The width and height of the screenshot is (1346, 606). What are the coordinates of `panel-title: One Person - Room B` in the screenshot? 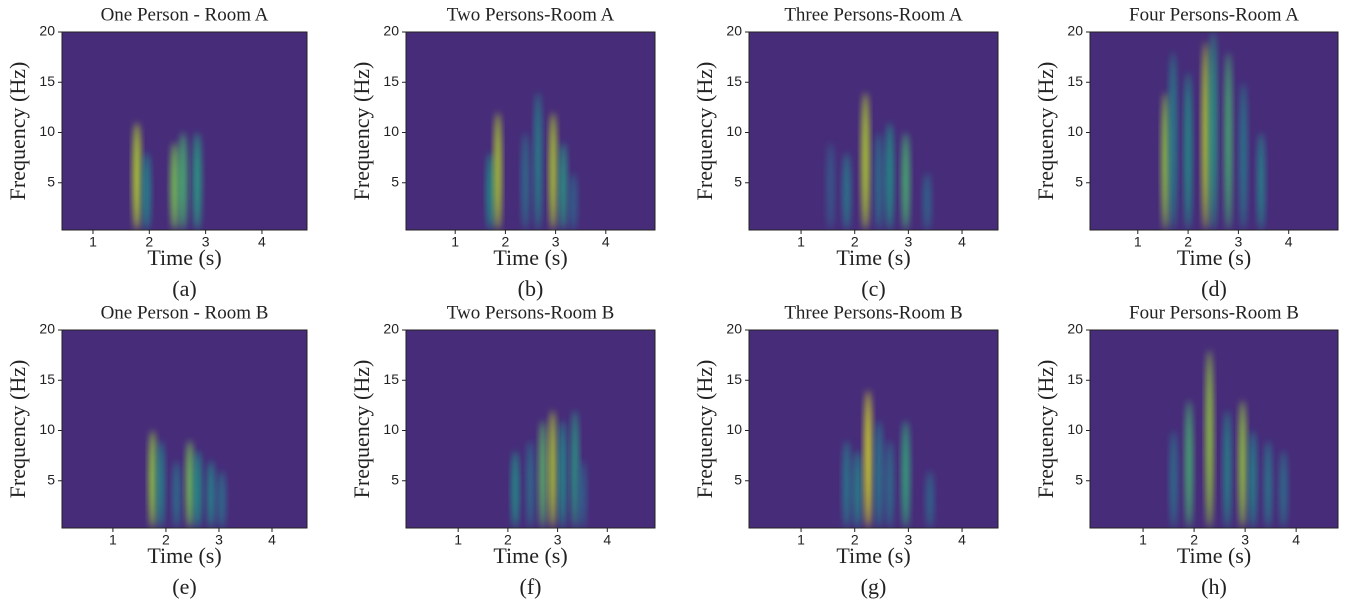 It's located at (185, 312).